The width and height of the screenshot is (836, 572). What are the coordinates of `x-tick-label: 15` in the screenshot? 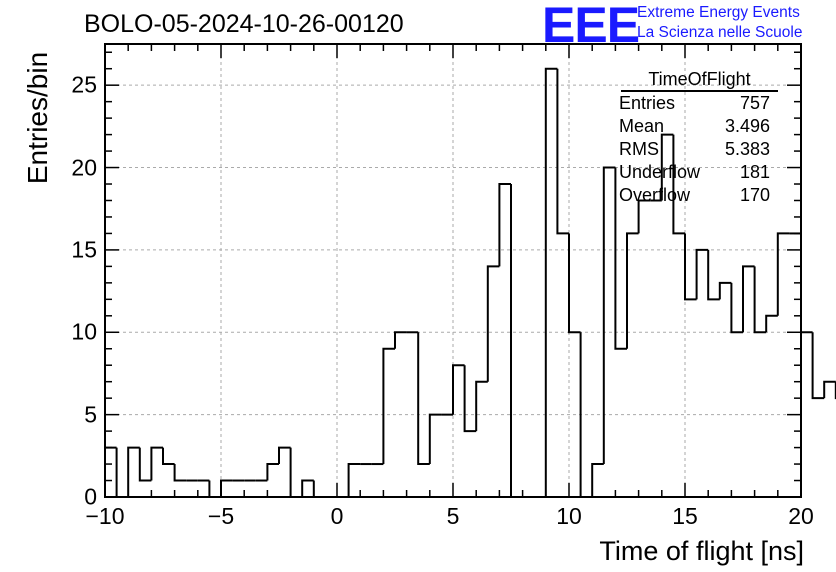 It's located at (685, 516).